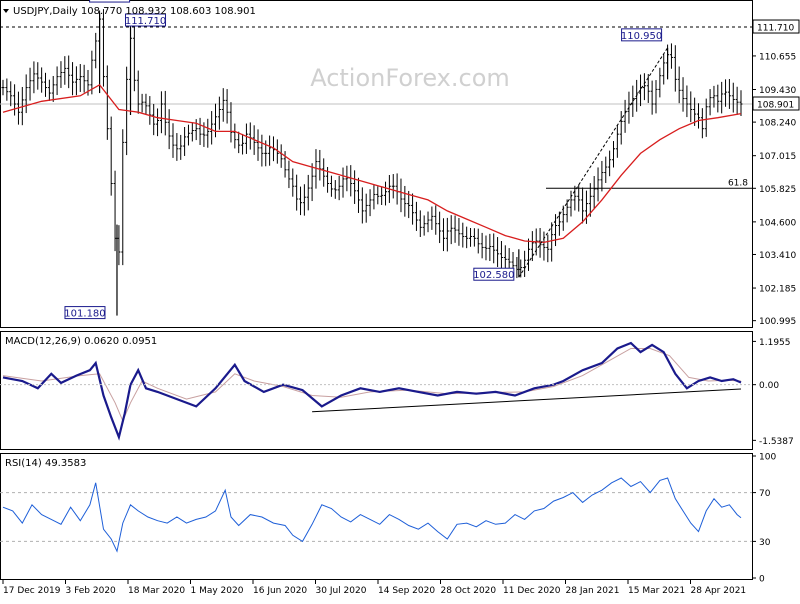  Describe the element at coordinates (280, 591) in the screenshot. I see `date-axis-label: 16 Jun 2020` at that location.